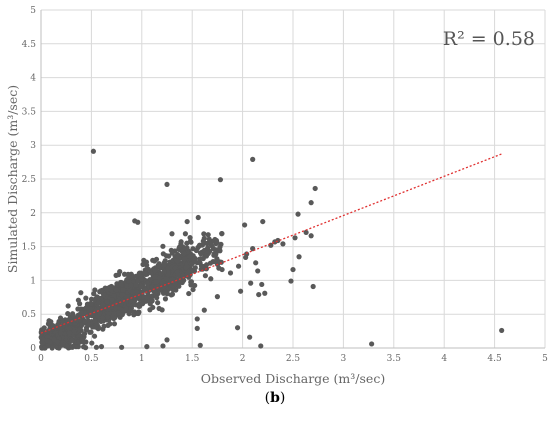  Describe the element at coordinates (33, 281) in the screenshot. I see `y-tick-label: 1` at that location.